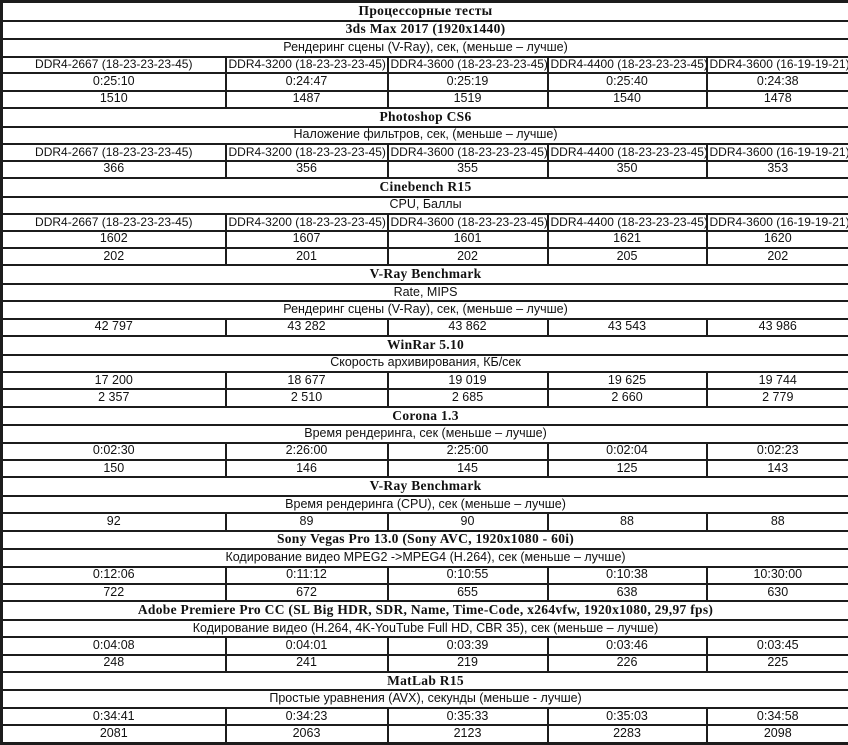 The image size is (848, 745). What do you see at coordinates (306, 592) in the screenshot?
I see `data-cell: 672` at bounding box center [306, 592].